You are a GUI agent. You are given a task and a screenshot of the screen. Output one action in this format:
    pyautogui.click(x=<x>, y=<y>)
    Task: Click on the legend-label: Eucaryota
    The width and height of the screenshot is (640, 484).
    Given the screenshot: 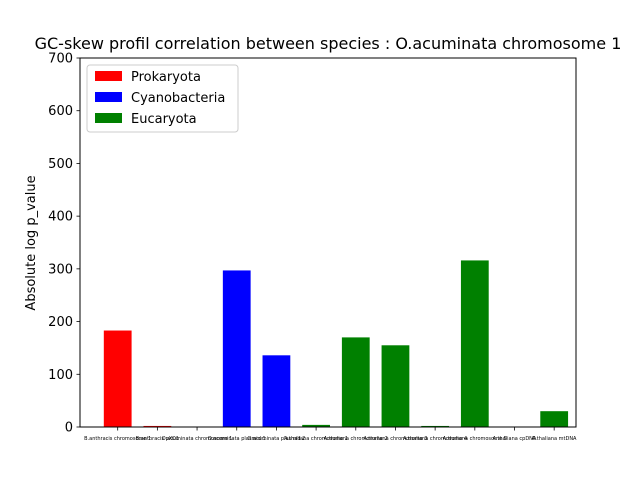 What is the action you would take?
    pyautogui.click(x=164, y=119)
    